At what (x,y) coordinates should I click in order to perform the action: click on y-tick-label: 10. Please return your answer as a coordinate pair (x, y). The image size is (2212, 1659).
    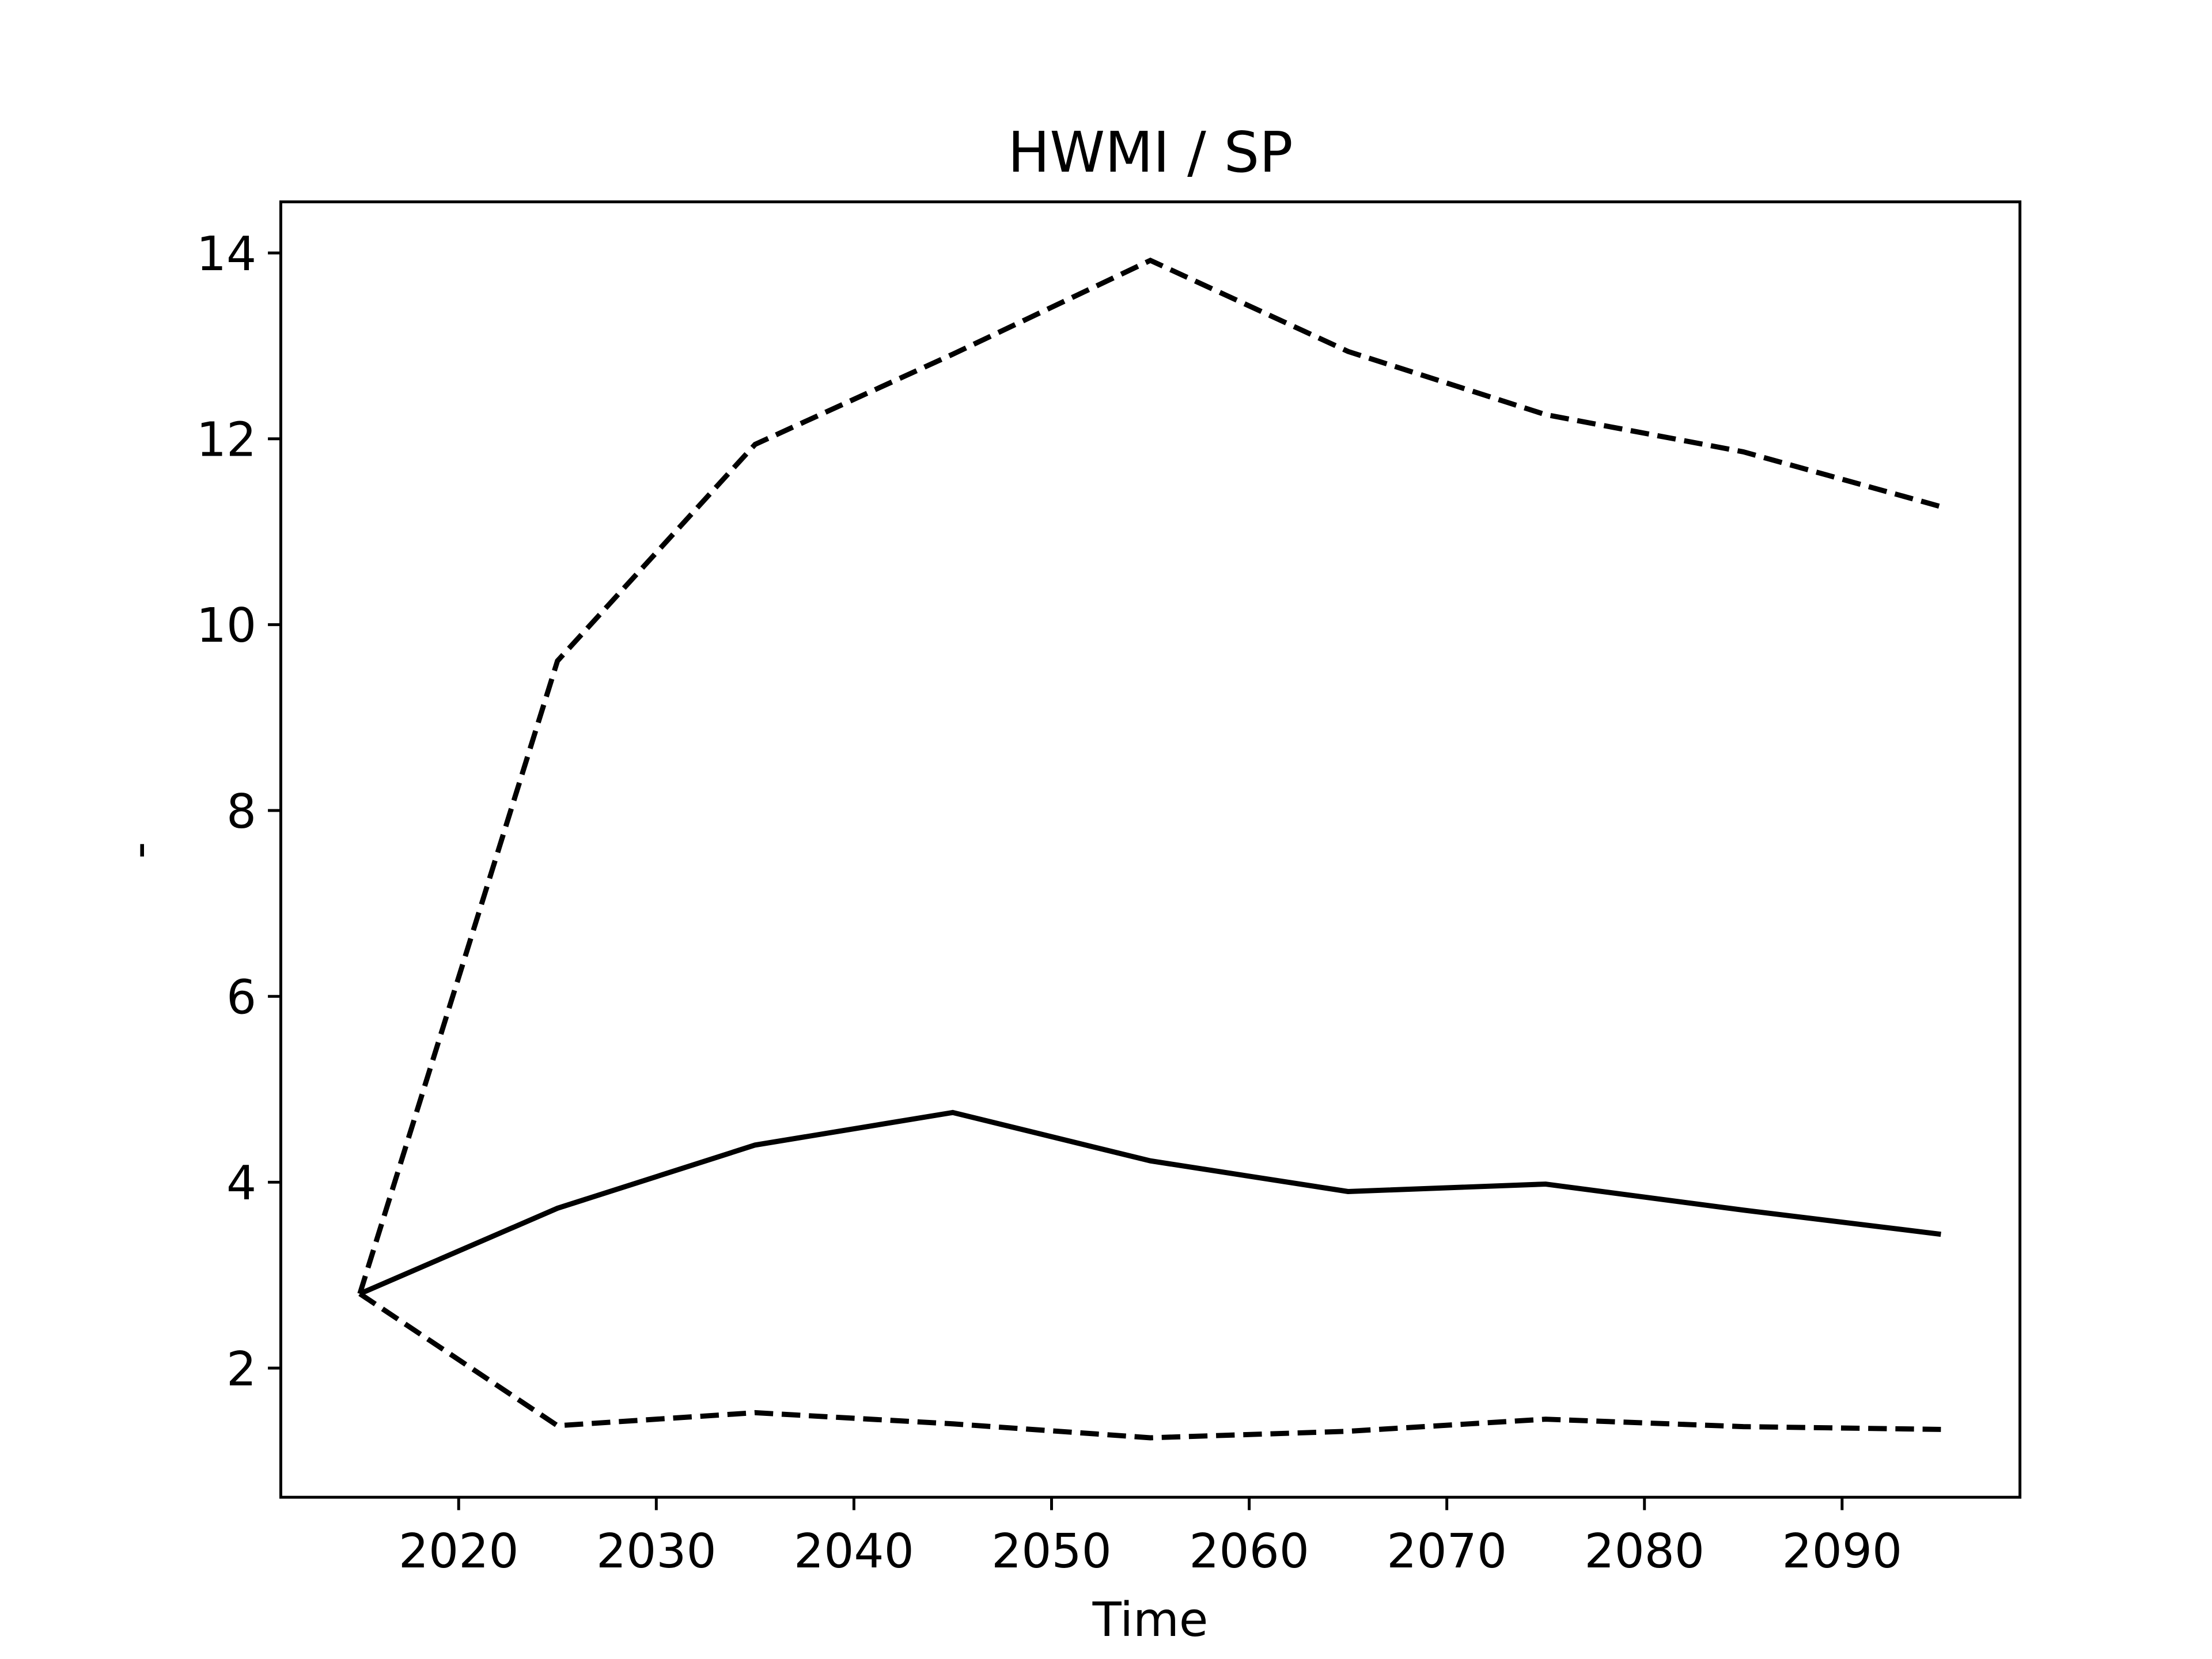
    Looking at the image, I should click on (226, 626).